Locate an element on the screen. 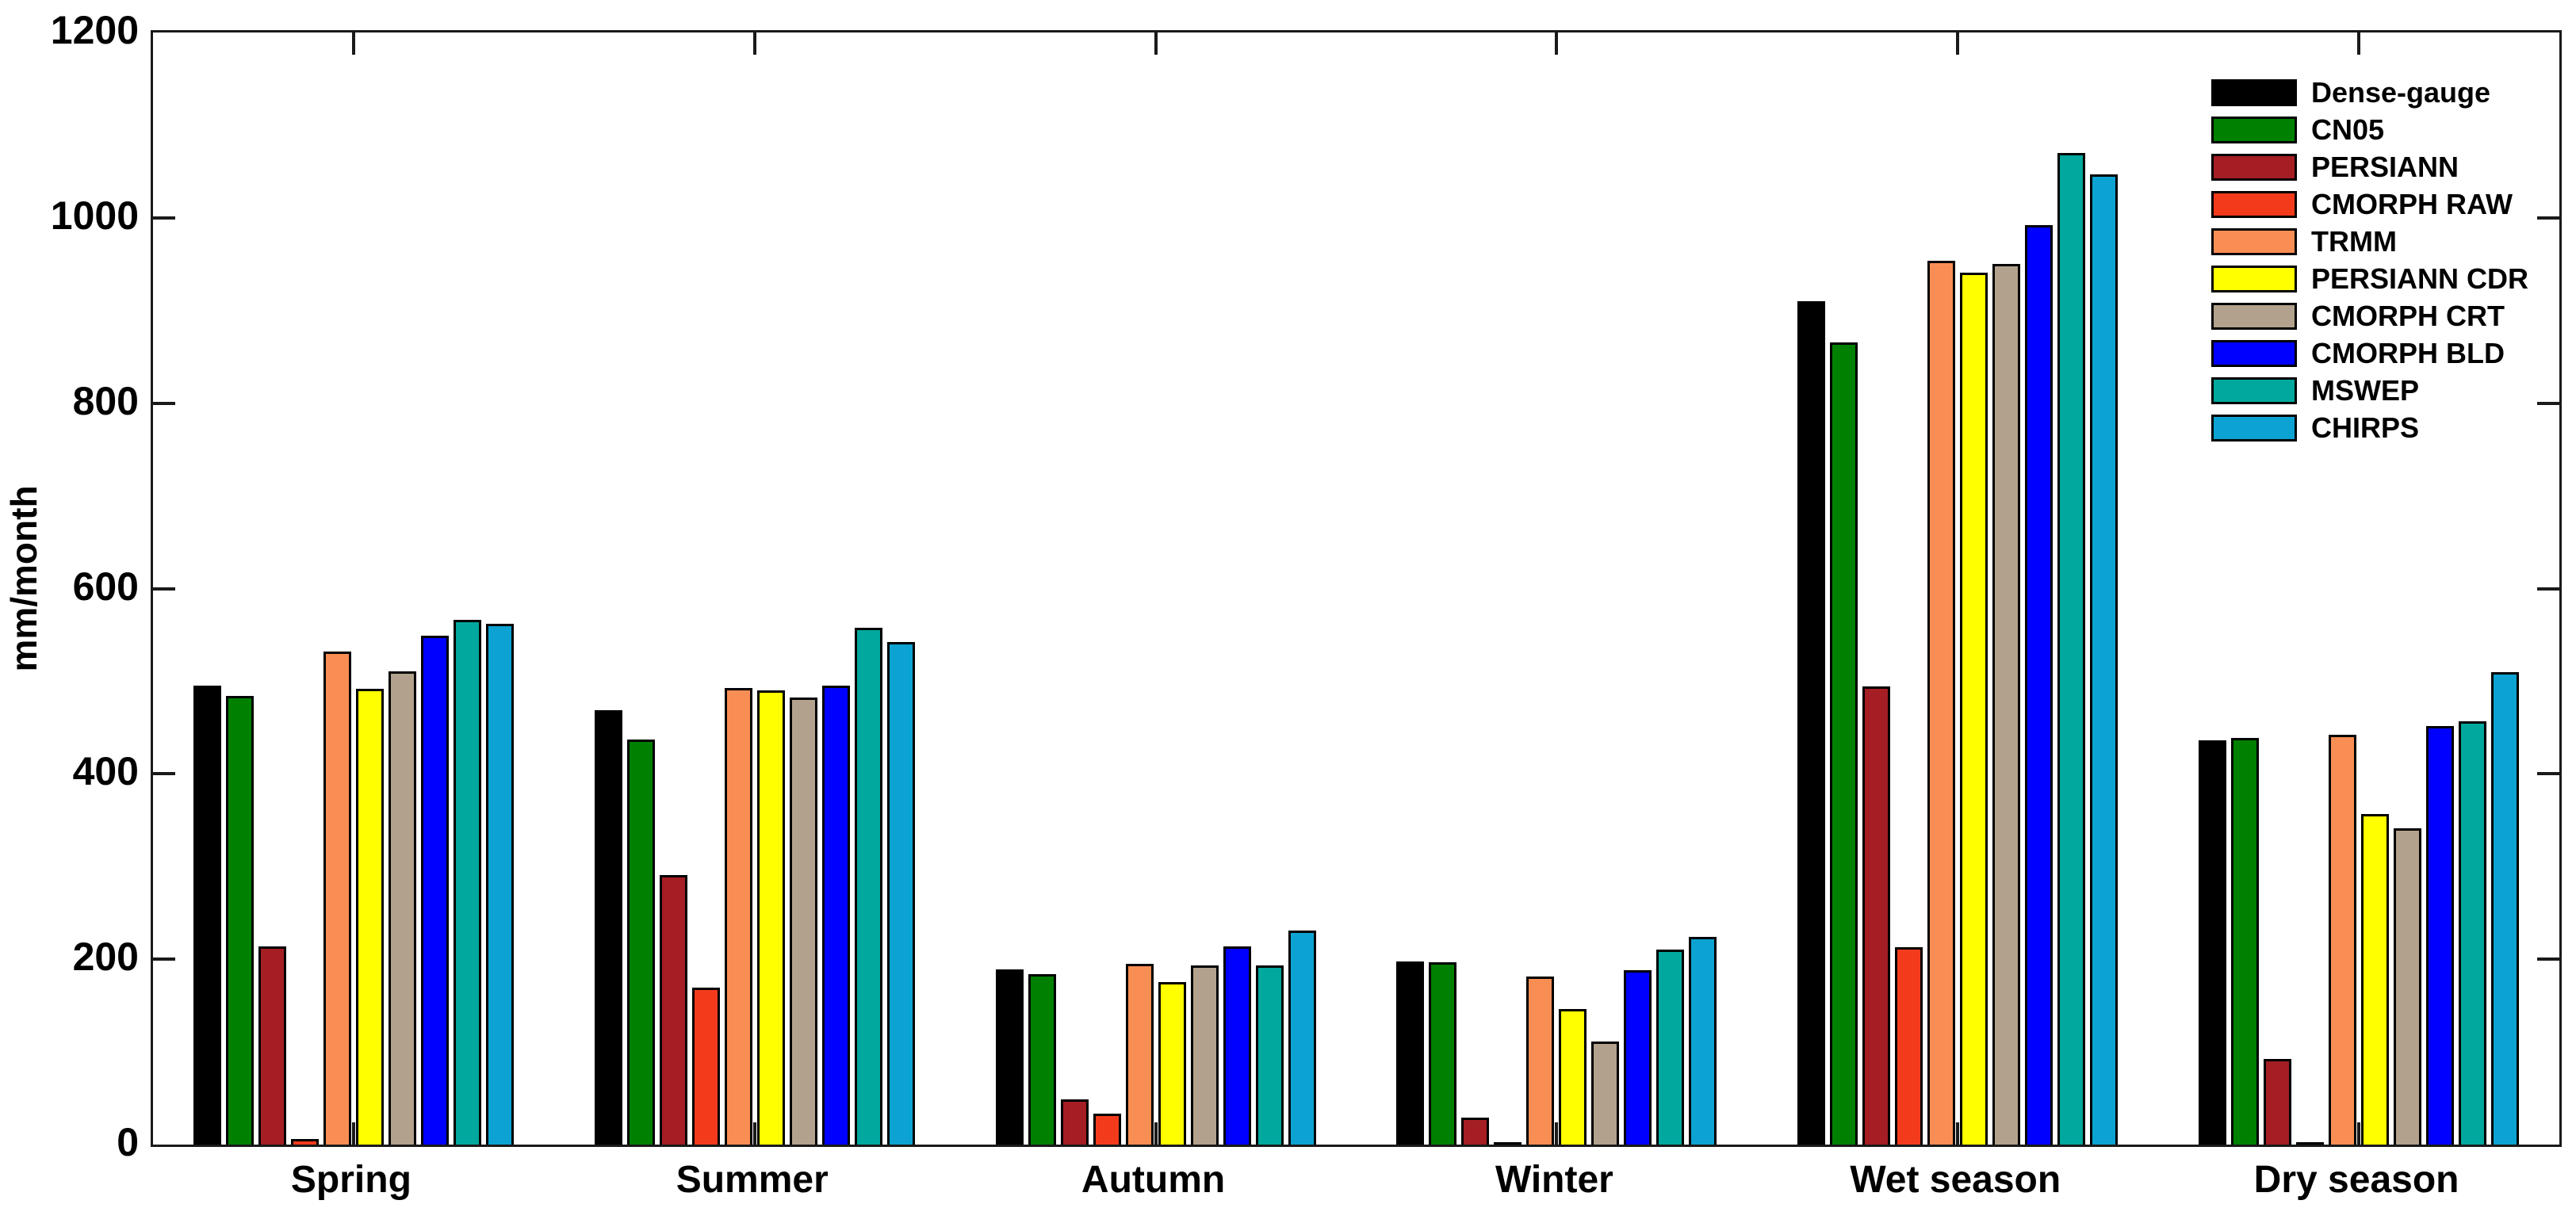 This screenshot has height=1227, width=2576. legend-label: MSWEP is located at coordinates (2365, 390).